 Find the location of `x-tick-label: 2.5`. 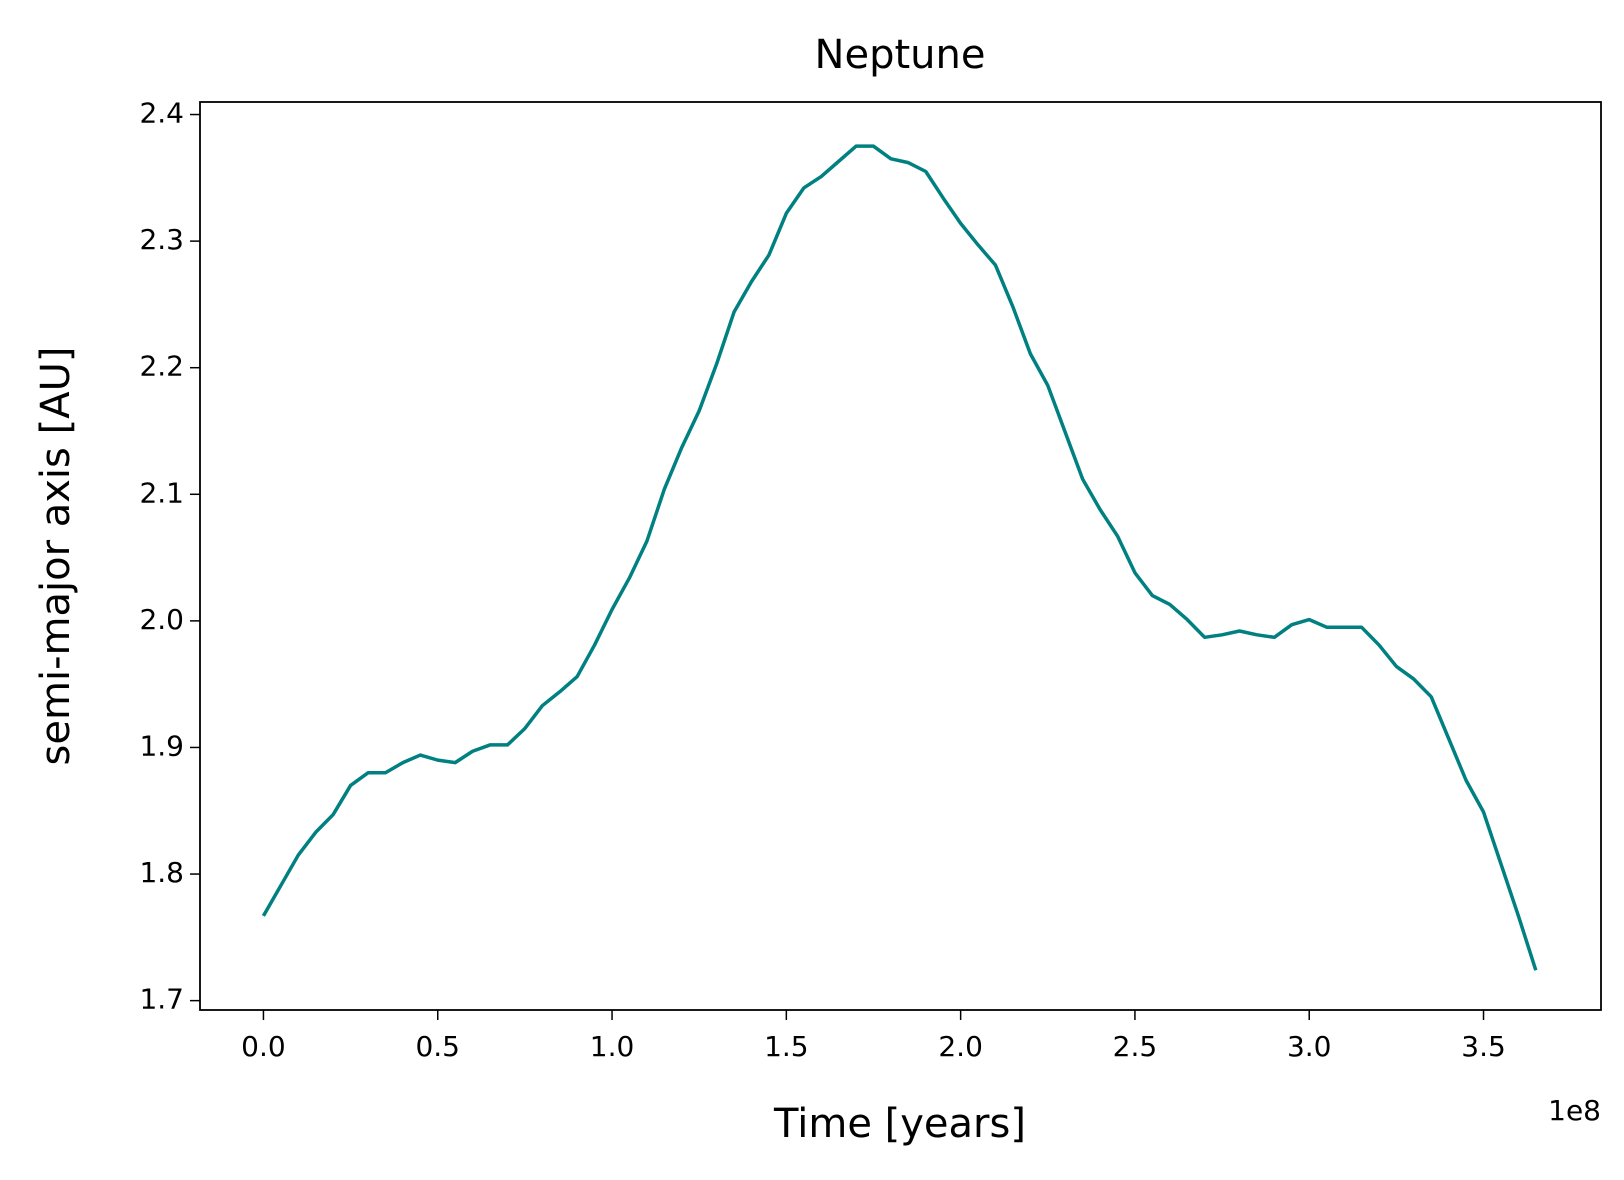

x-tick-label: 2.5 is located at coordinates (1135, 1046).